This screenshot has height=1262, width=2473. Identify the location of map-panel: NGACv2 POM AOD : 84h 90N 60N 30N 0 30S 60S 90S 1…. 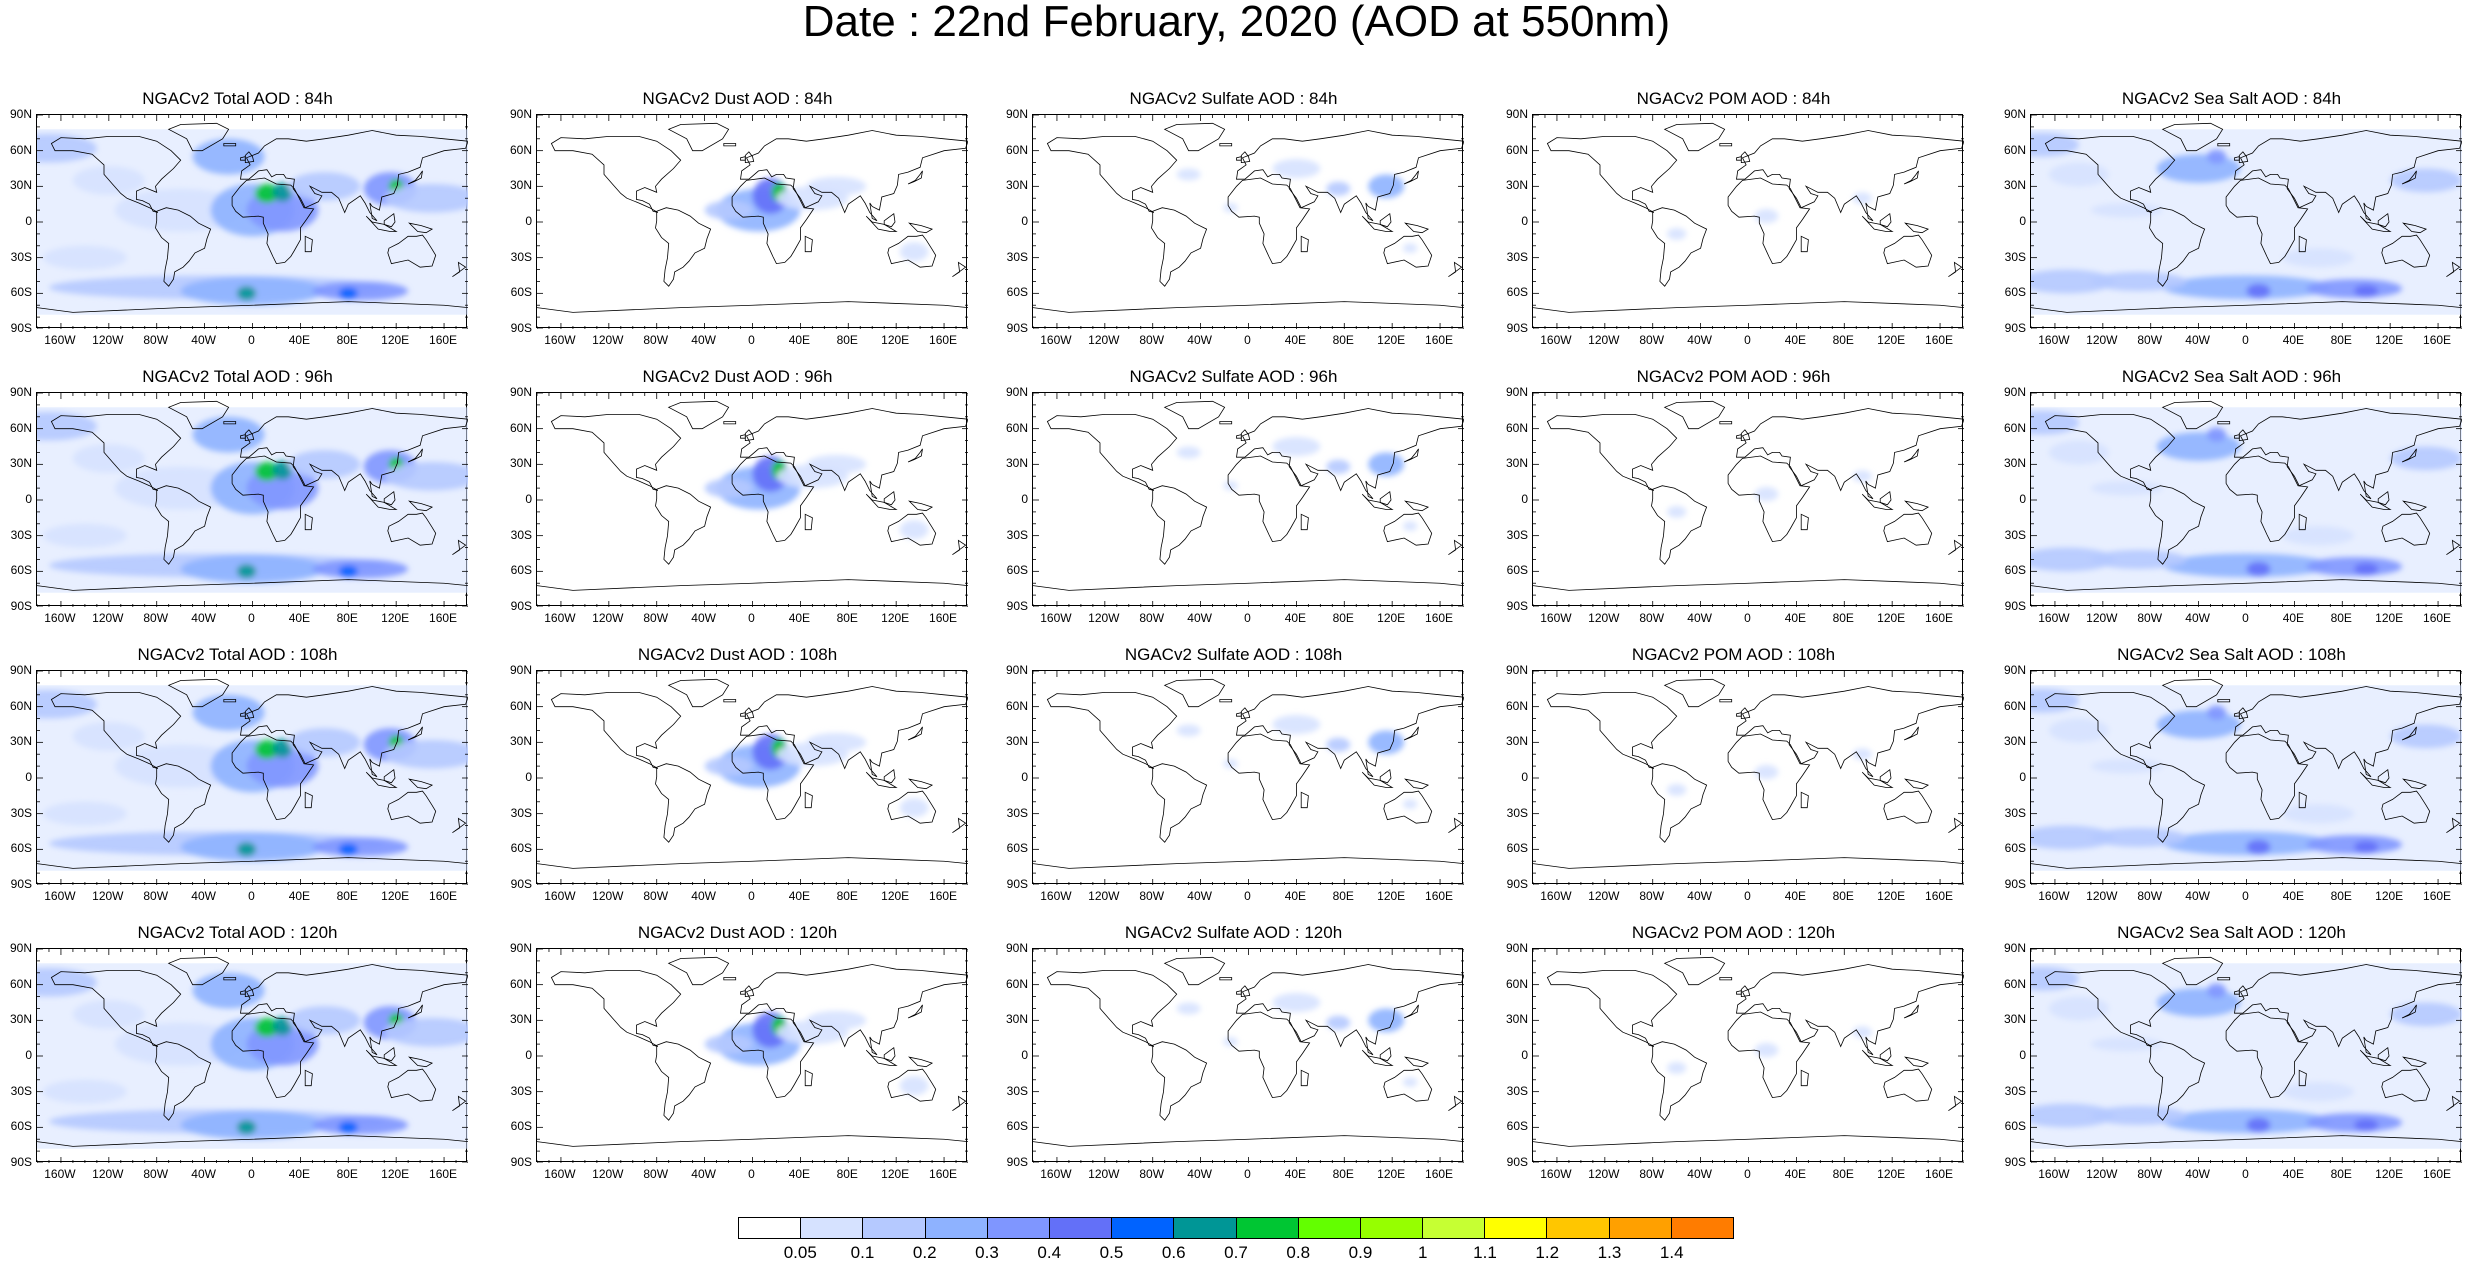
(1733, 219).